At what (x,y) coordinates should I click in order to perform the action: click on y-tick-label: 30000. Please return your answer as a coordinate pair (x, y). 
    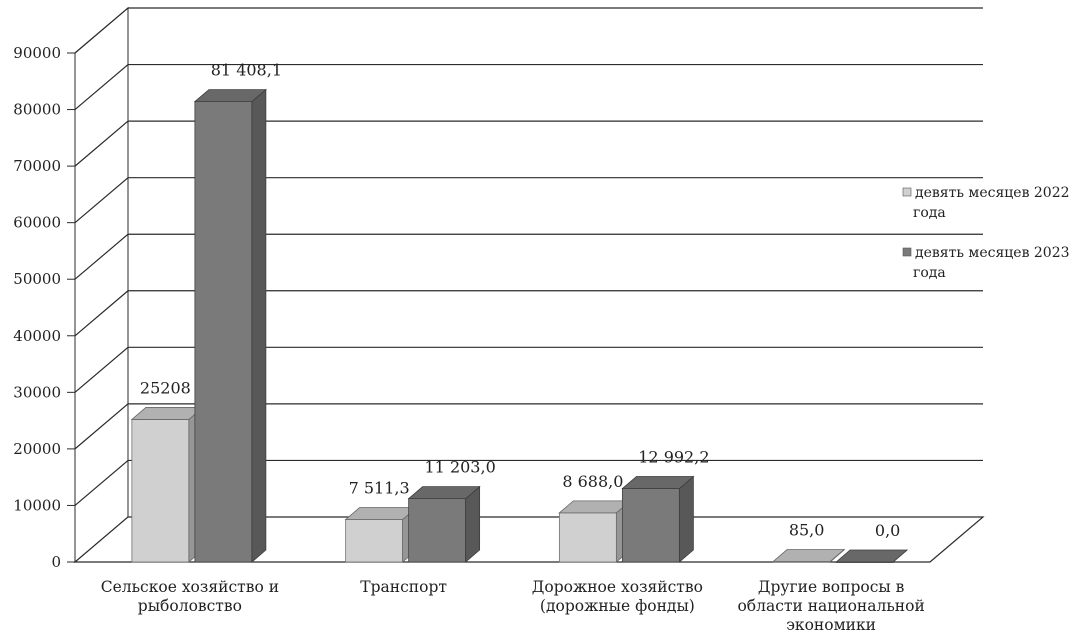
    Looking at the image, I should click on (37, 392).